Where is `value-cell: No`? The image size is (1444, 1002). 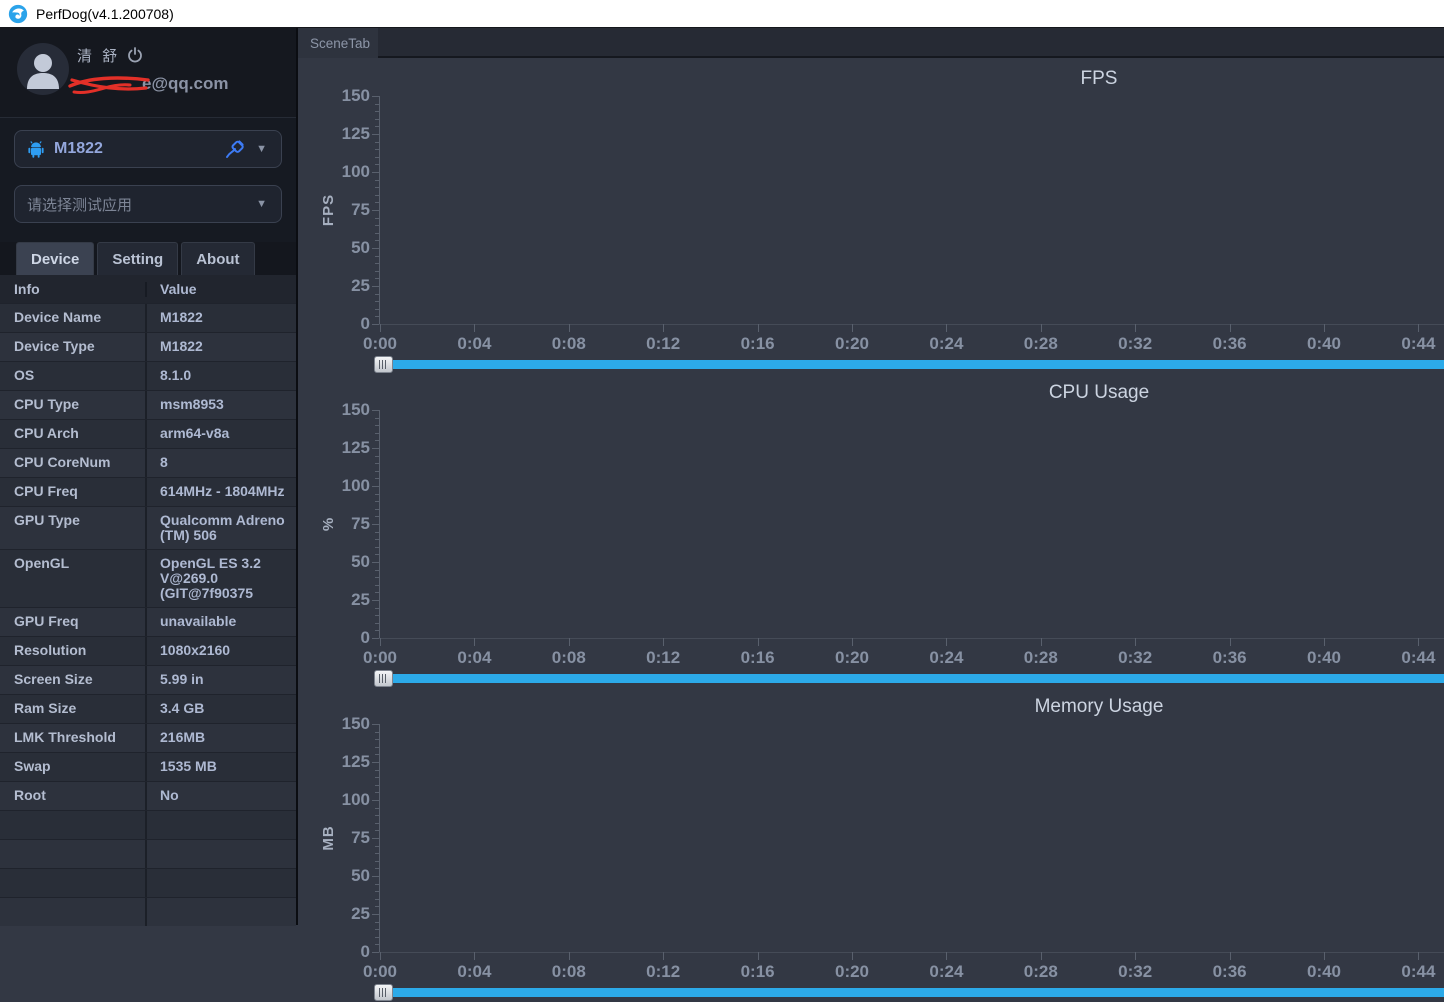
value-cell: No is located at coordinates (169, 795).